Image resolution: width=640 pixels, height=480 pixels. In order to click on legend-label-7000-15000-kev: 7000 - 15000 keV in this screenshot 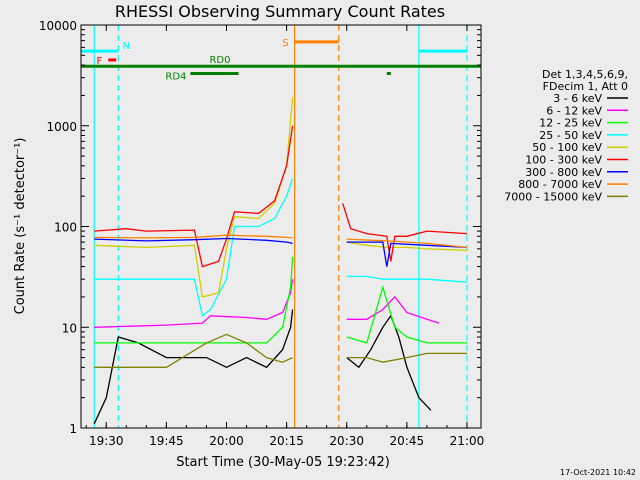, I will do `click(553, 196)`.